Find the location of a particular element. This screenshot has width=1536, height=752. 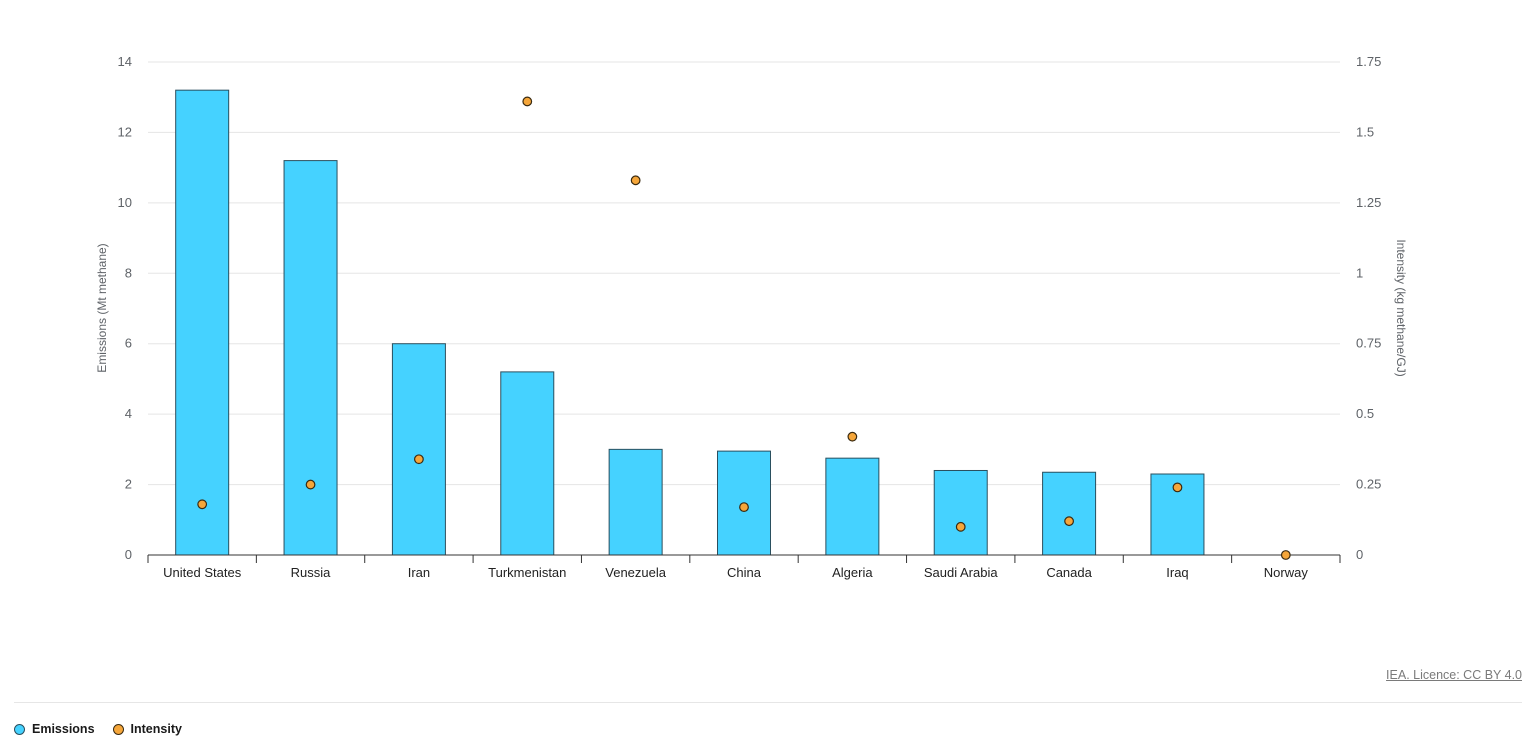

x-tick-label: Algeria is located at coordinates (852, 572).